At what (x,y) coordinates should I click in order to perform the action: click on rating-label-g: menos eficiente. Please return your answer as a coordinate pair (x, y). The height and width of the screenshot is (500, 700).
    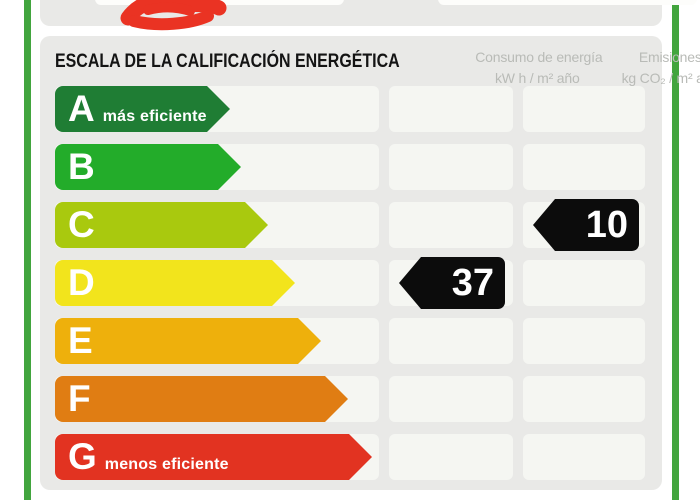
    Looking at the image, I should click on (166, 464).